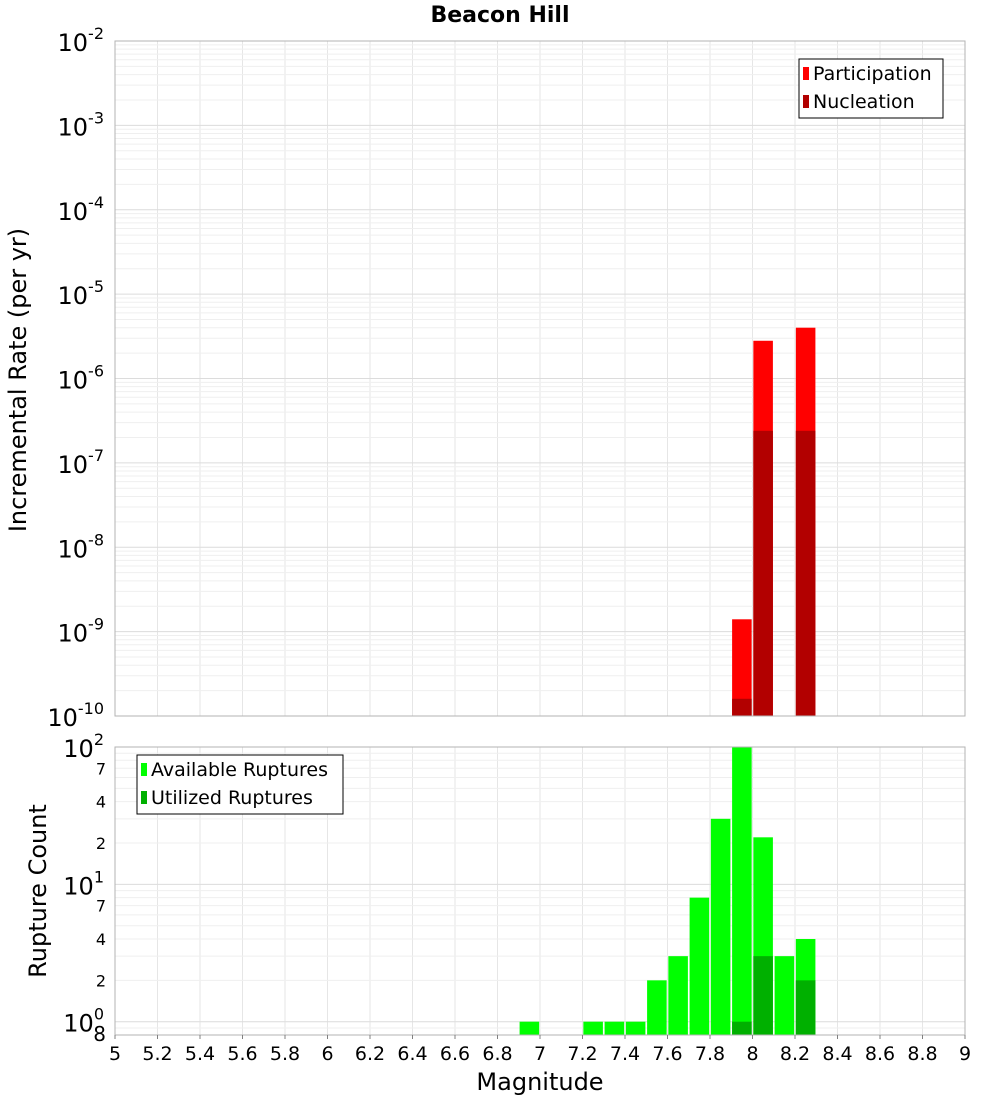  What do you see at coordinates (144, 769) in the screenshot?
I see `legend-swatch-available-ruptures` at bounding box center [144, 769].